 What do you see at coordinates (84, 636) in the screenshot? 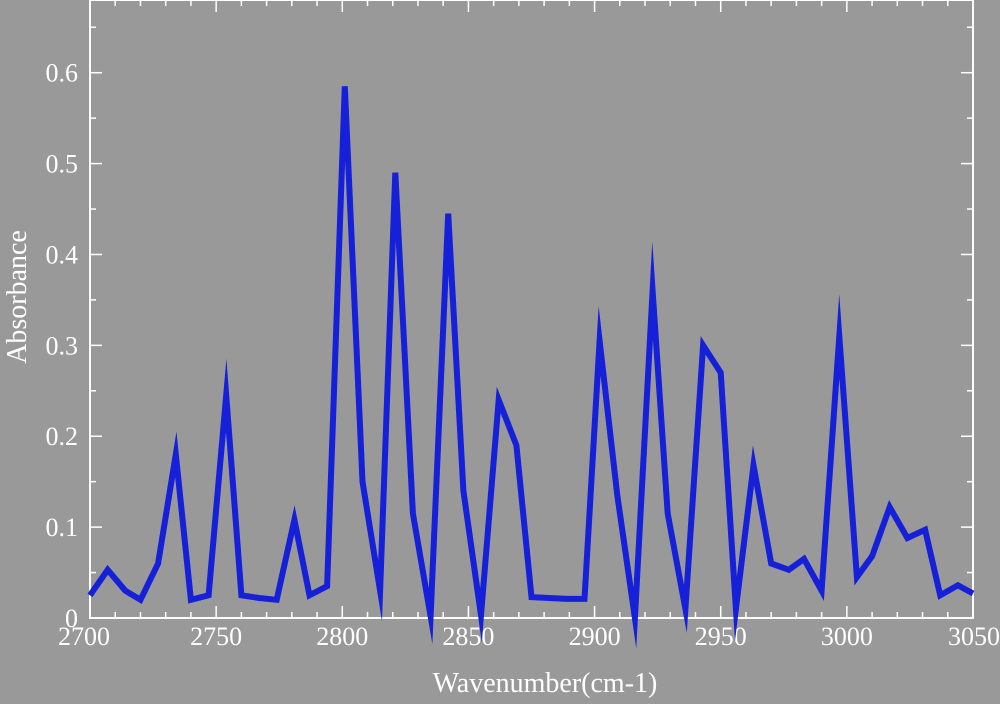
I see `x-tick-label: 2700` at bounding box center [84, 636].